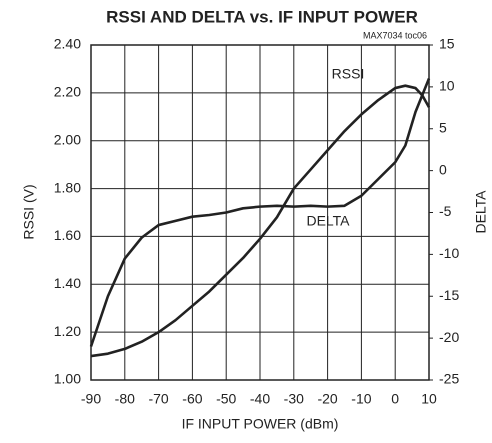 The image size is (492, 443). Describe the element at coordinates (395, 399) in the screenshot. I see `x-tick-label: 0` at that location.